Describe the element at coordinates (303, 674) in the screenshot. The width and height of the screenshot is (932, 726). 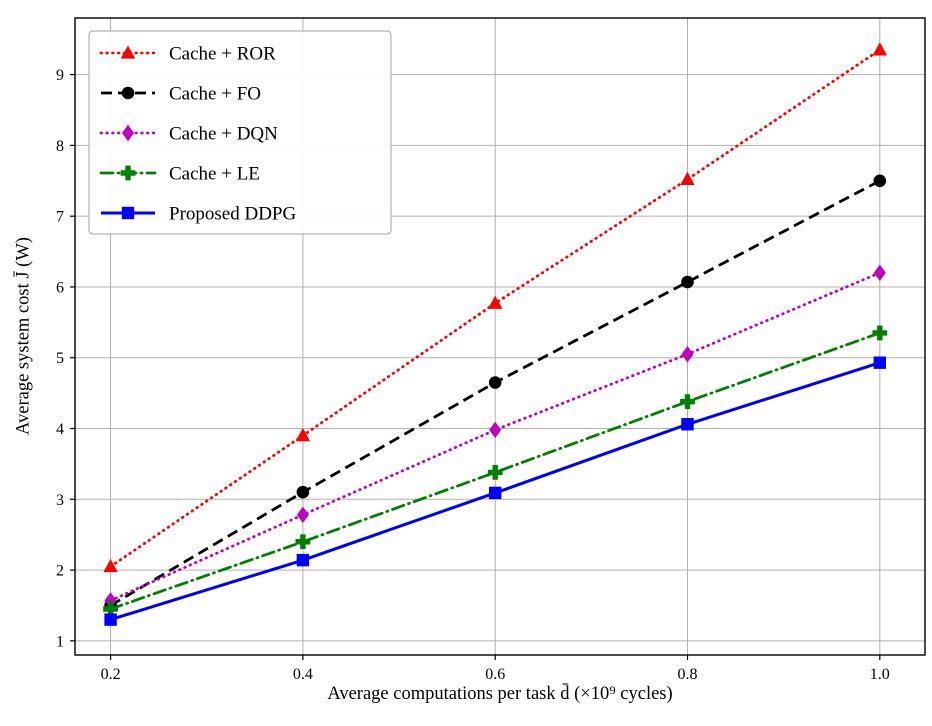
I see `x-tick-label: 0.4` at that location.